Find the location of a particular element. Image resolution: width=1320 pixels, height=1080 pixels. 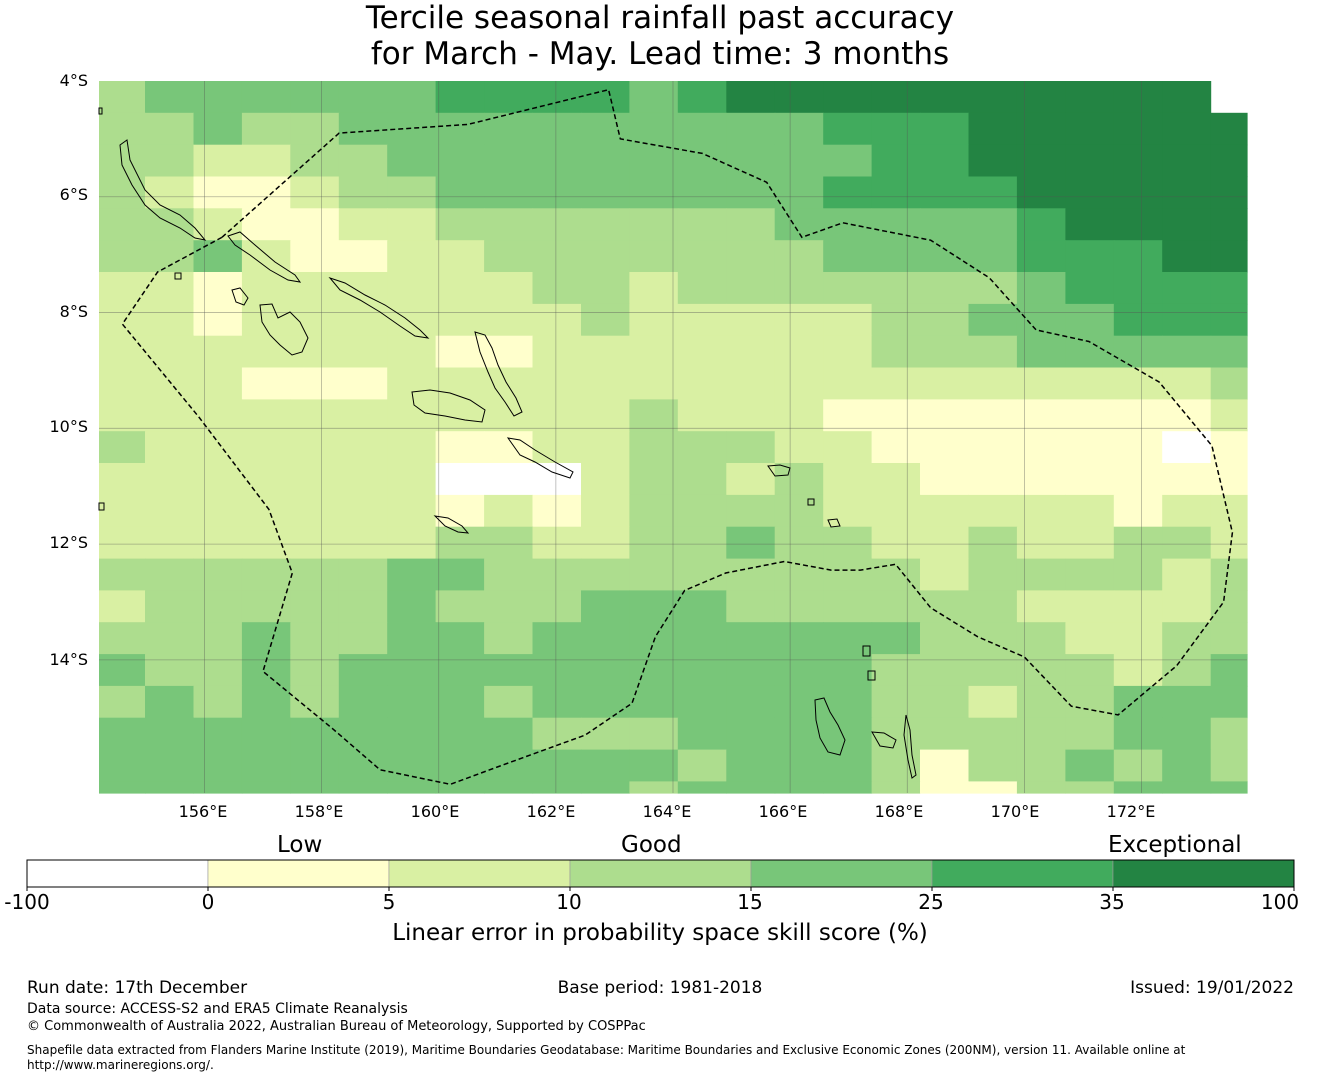

colorbar-ticks is located at coordinates (660, 889).